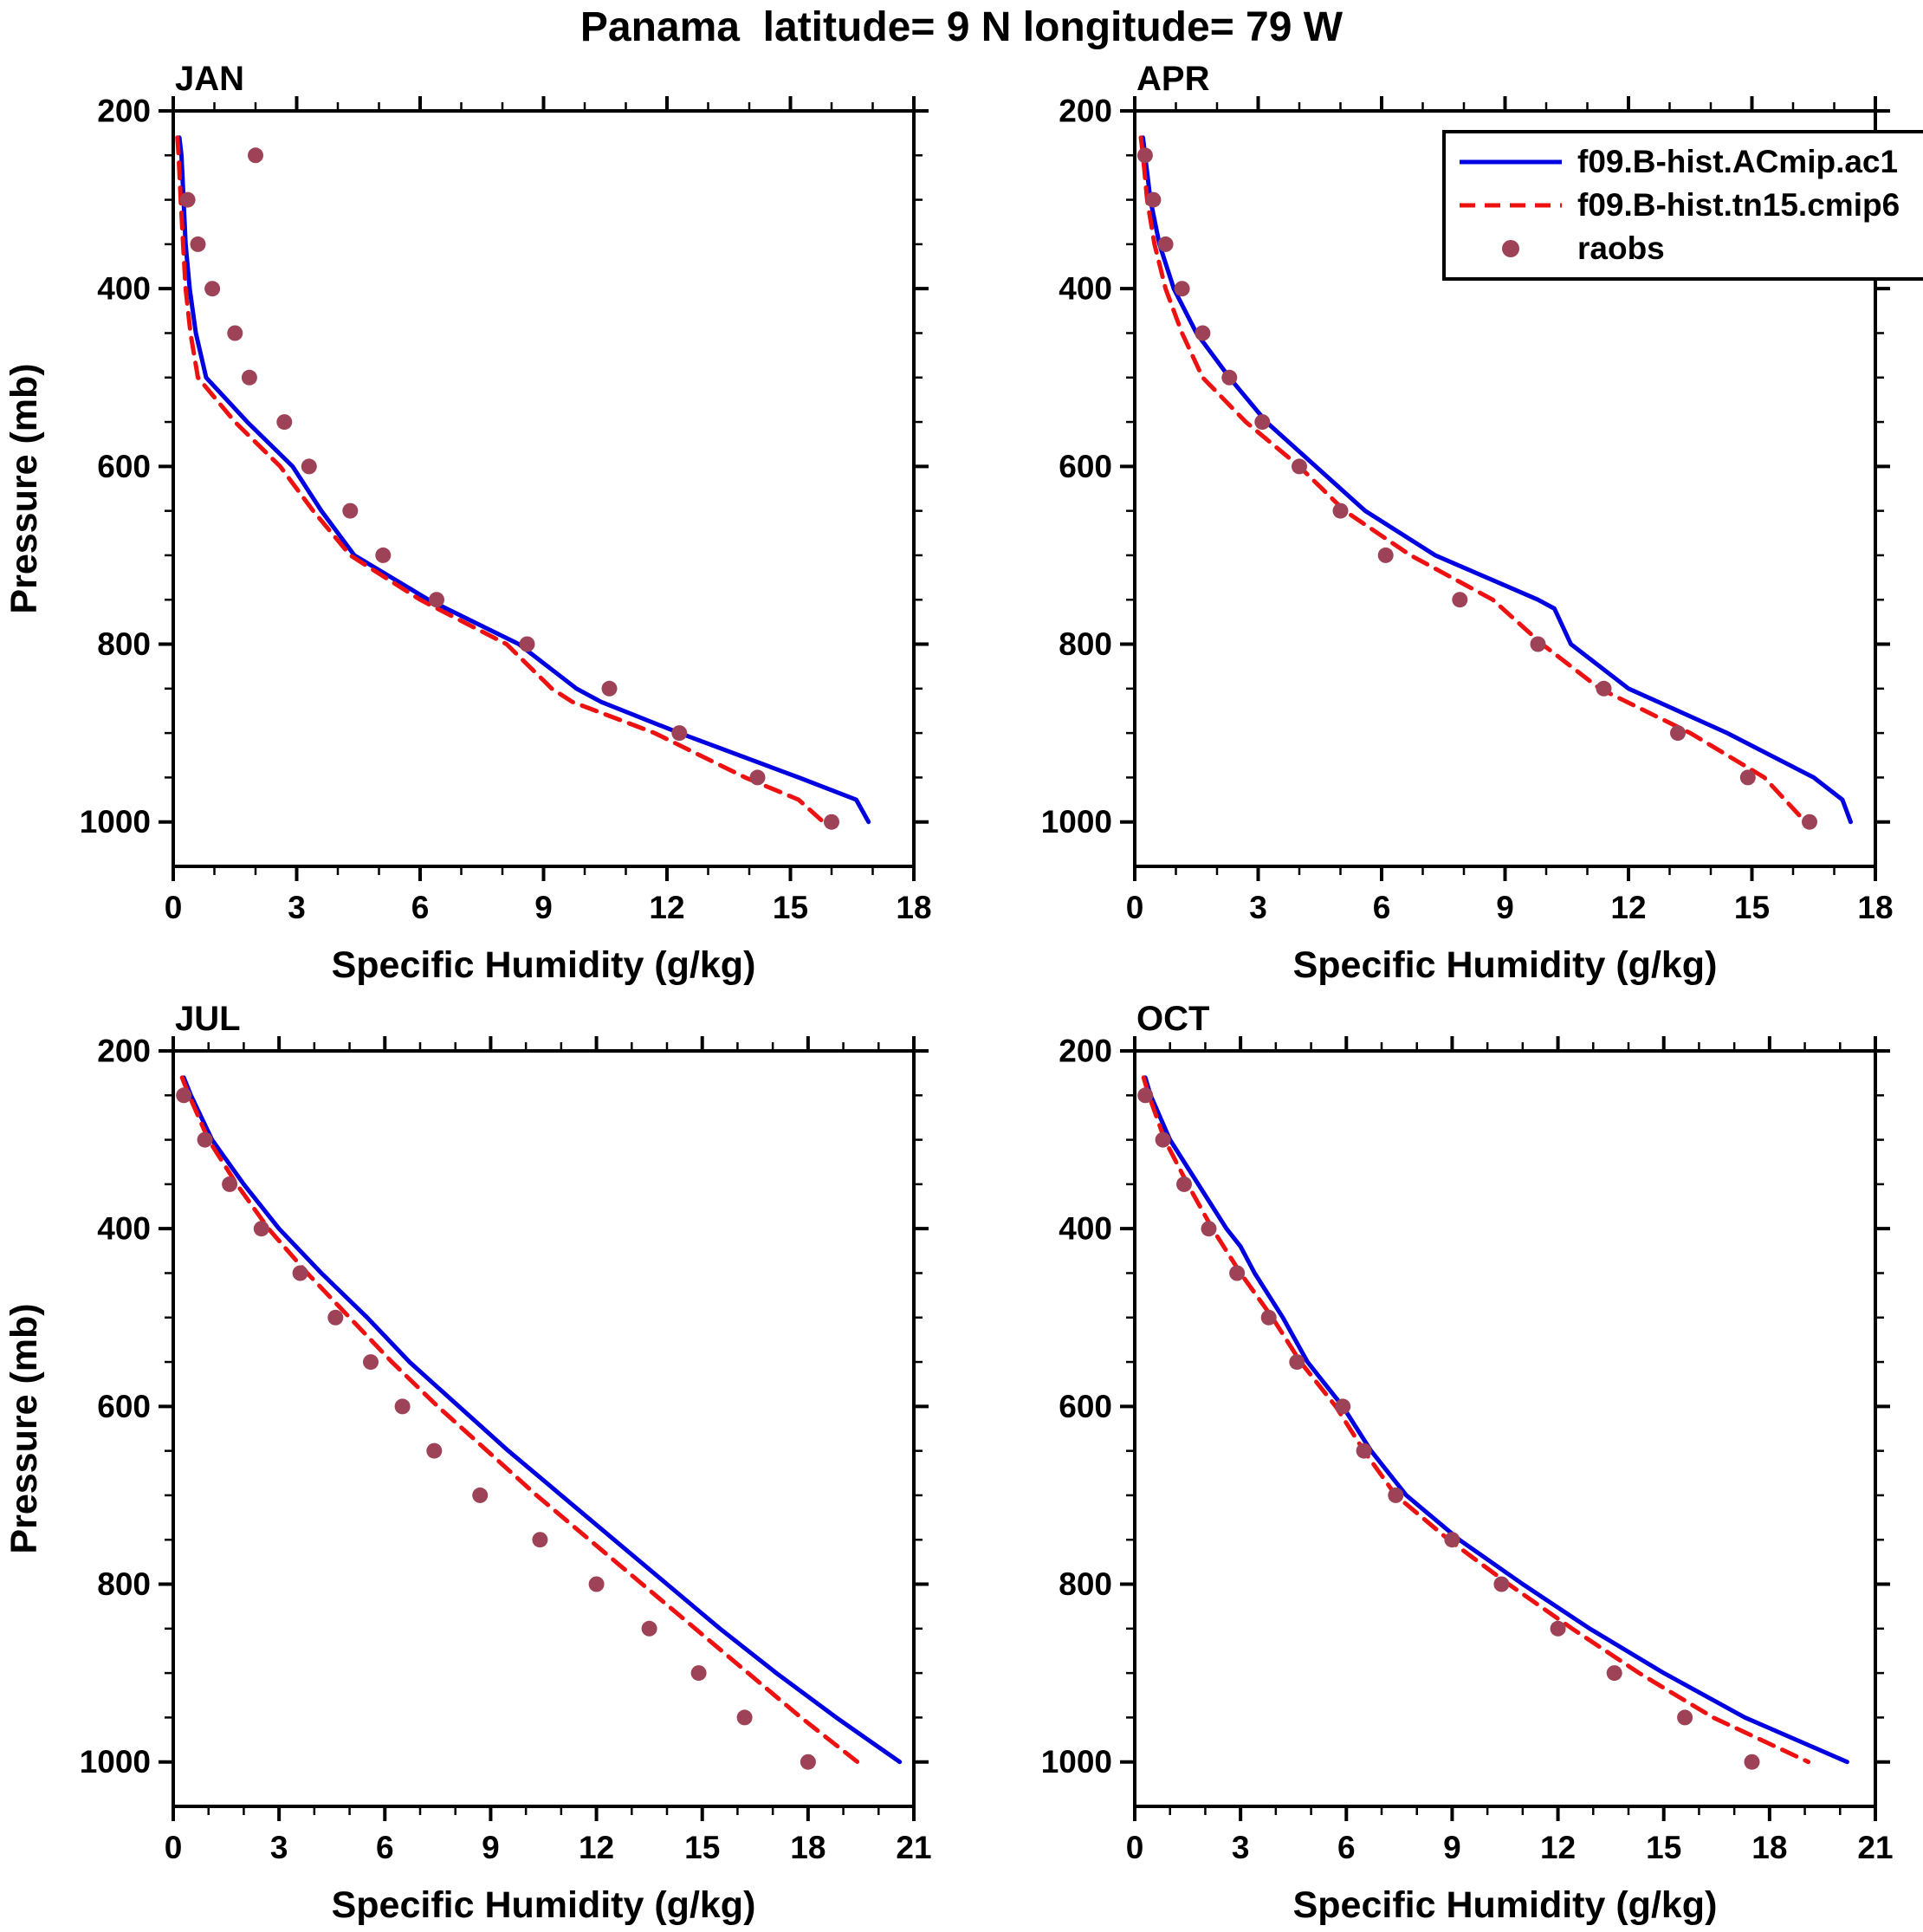 The image size is (1923, 1932). Describe the element at coordinates (913, 907) in the screenshot. I see `jan-x-tick-label: 18` at that location.